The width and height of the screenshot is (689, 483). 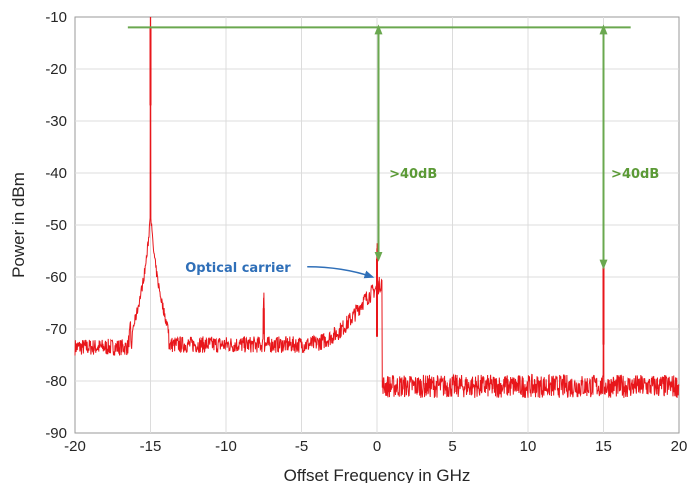 I want to click on x-tick-label: -15, so click(x=151, y=446).